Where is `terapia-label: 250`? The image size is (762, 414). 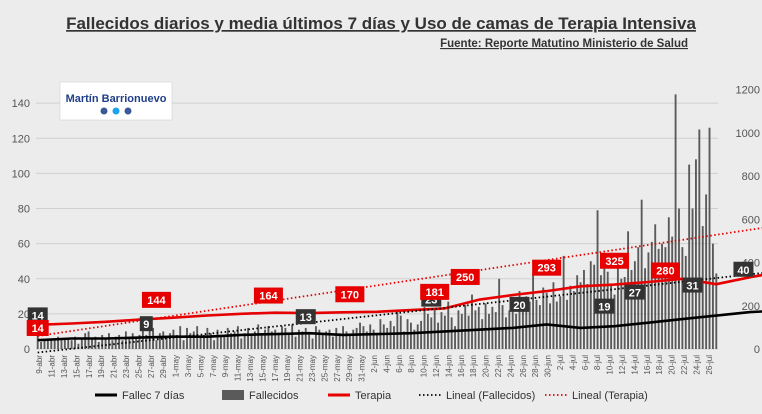
terapia-label: 250 is located at coordinates (465, 278).